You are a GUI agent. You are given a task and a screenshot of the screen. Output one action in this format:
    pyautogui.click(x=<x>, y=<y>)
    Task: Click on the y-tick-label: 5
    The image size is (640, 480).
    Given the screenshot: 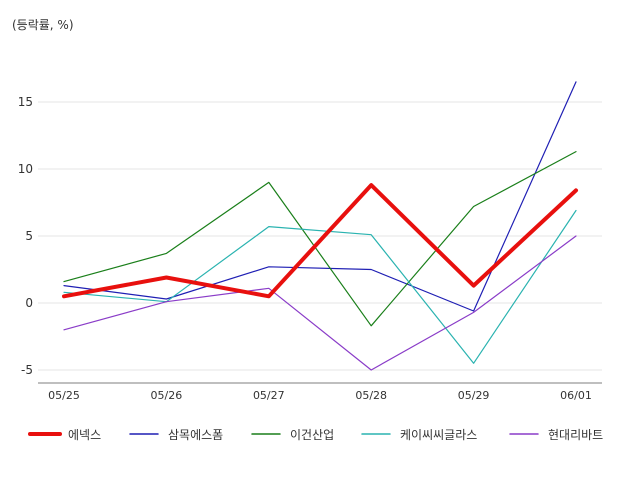 What is the action you would take?
    pyautogui.click(x=29, y=236)
    